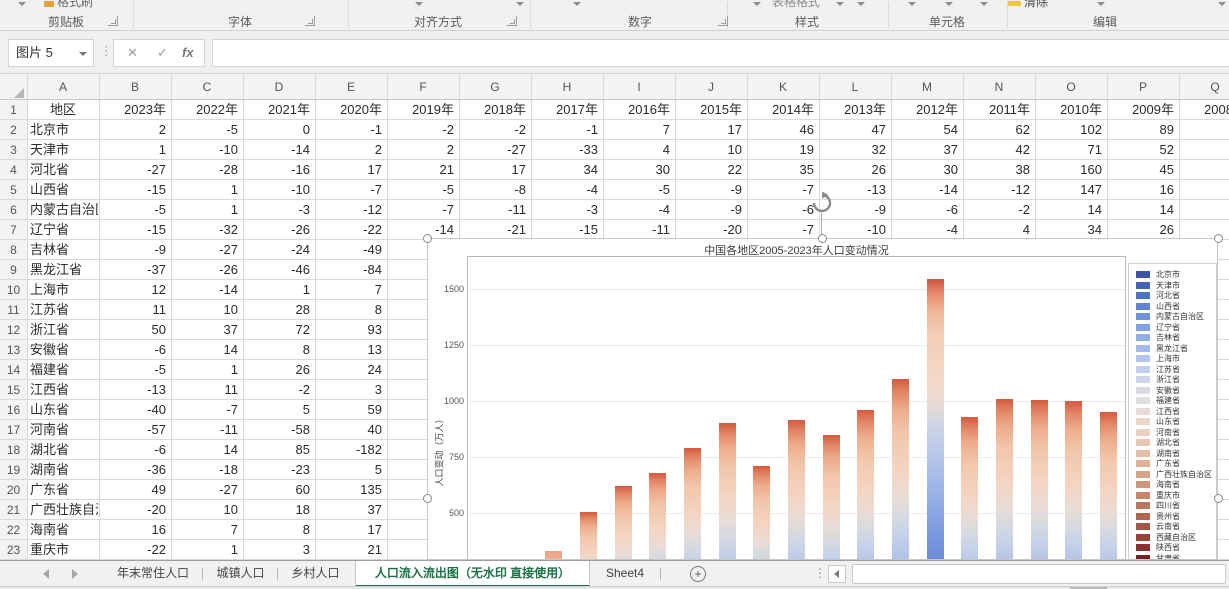 This screenshot has height=589, width=1229. Describe the element at coordinates (1142, 87) in the screenshot. I see `column-header-P: P` at that location.